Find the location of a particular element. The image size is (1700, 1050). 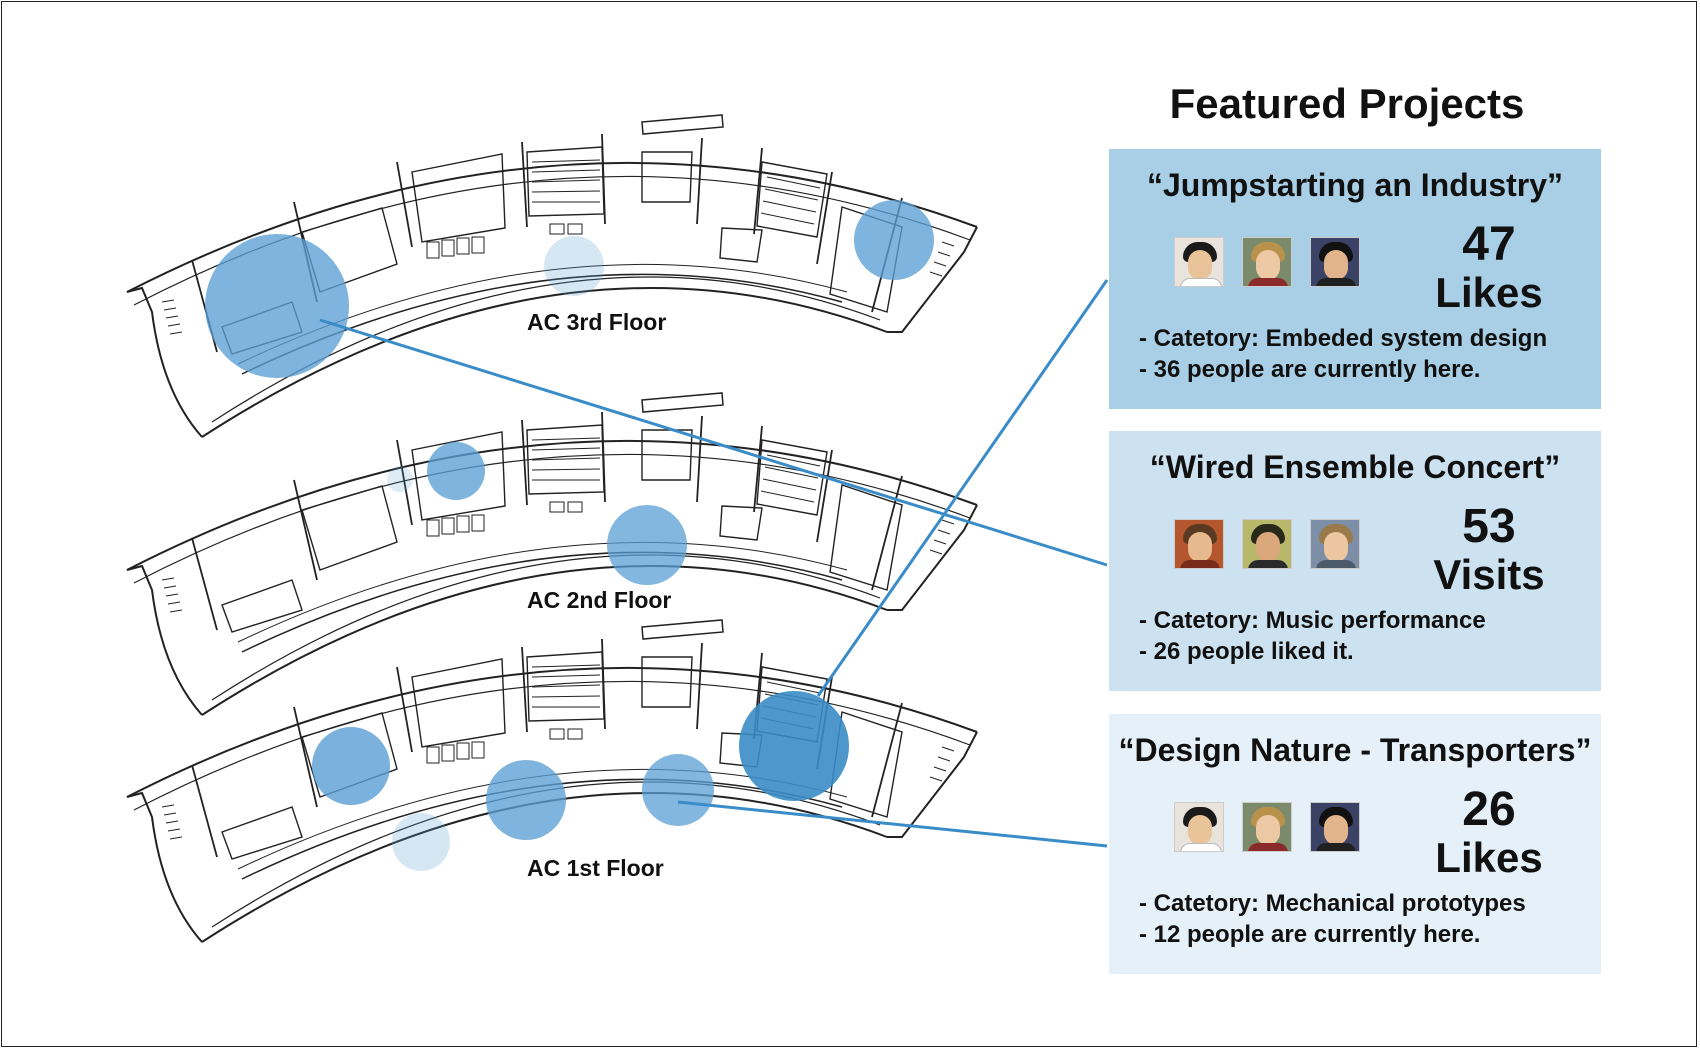

hotspot-1st-c is located at coordinates (526, 800).